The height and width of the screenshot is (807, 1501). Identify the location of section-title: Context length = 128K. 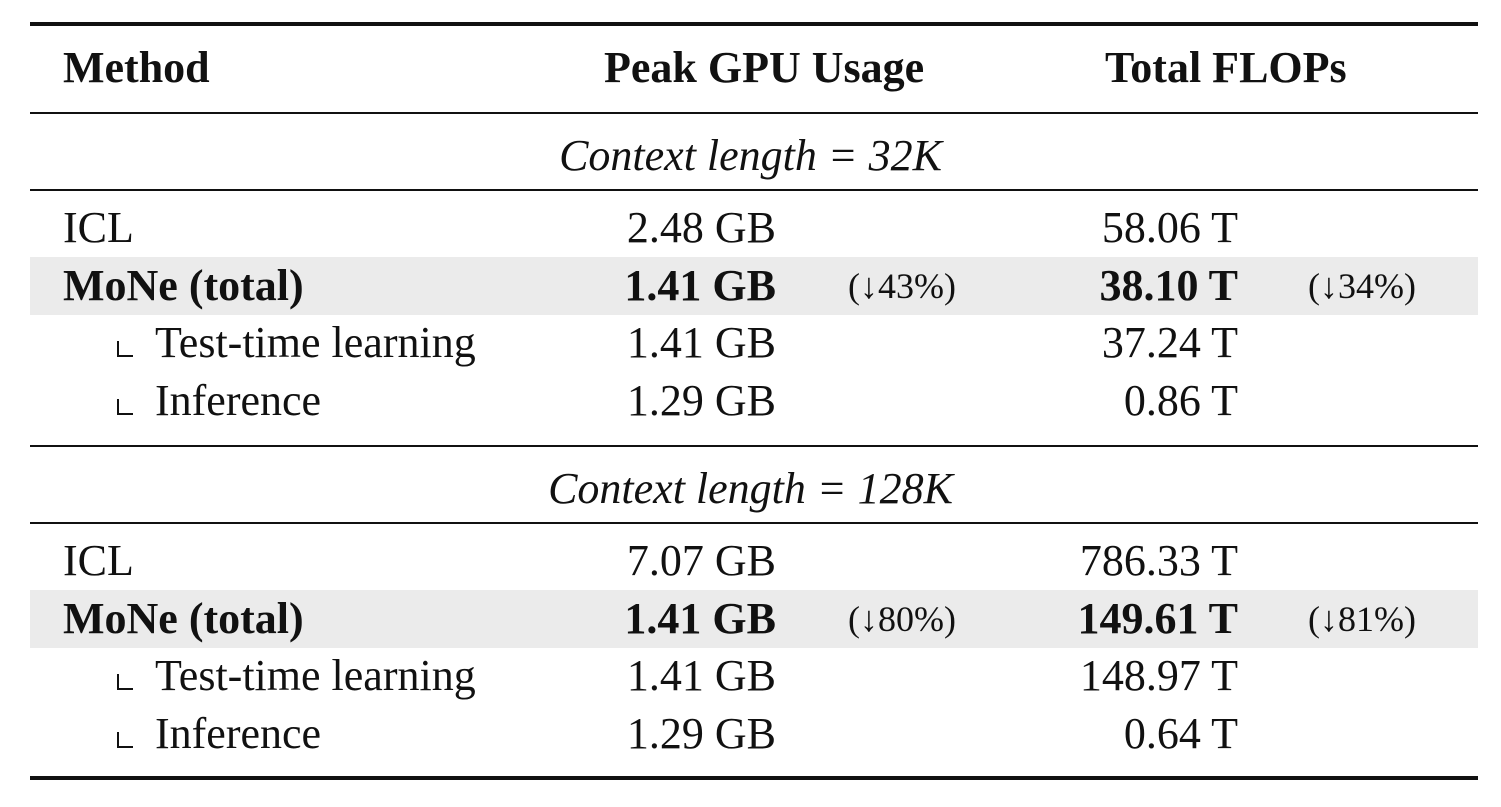
(750, 488).